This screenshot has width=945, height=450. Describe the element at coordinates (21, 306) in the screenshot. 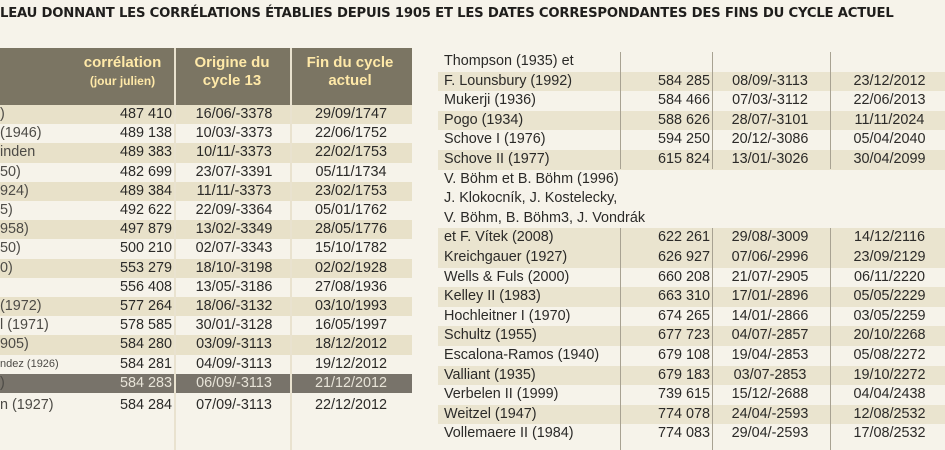

I see `cell-name: (1972)` at that location.